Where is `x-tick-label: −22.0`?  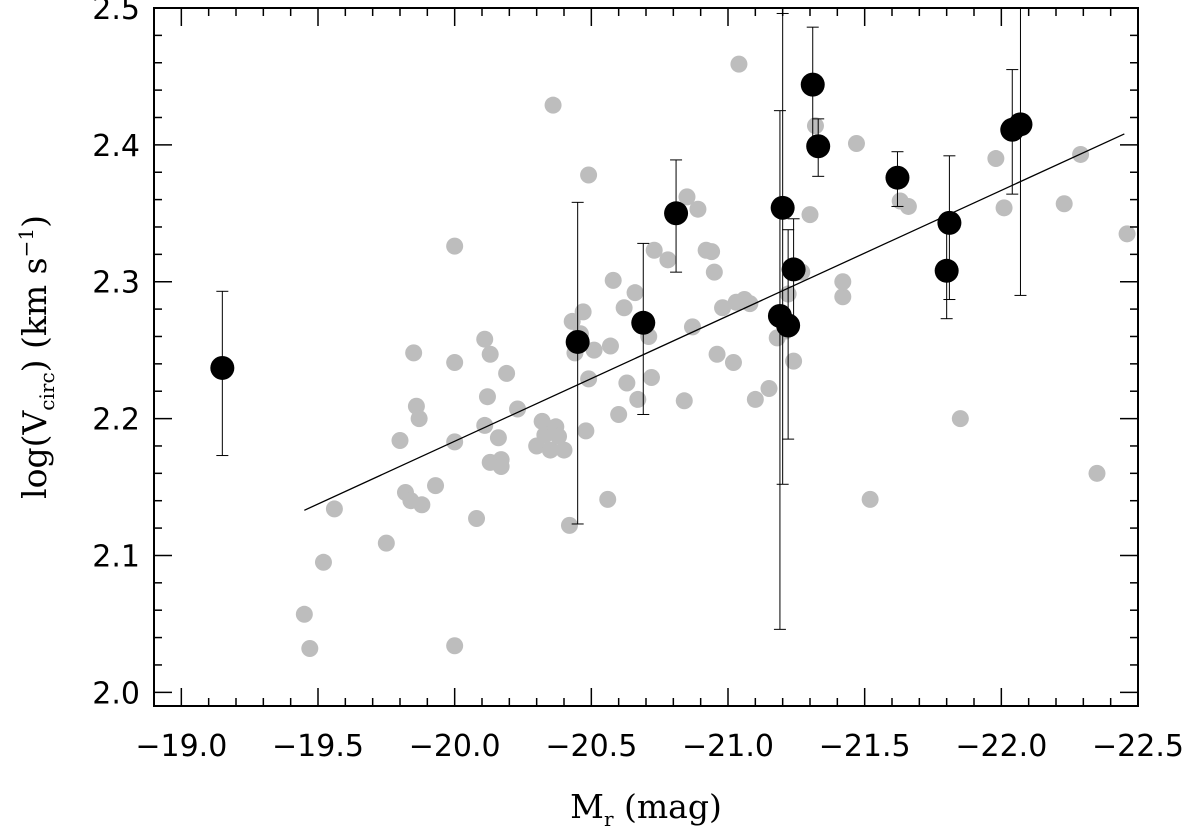 x-tick-label: −22.0 is located at coordinates (1001, 746).